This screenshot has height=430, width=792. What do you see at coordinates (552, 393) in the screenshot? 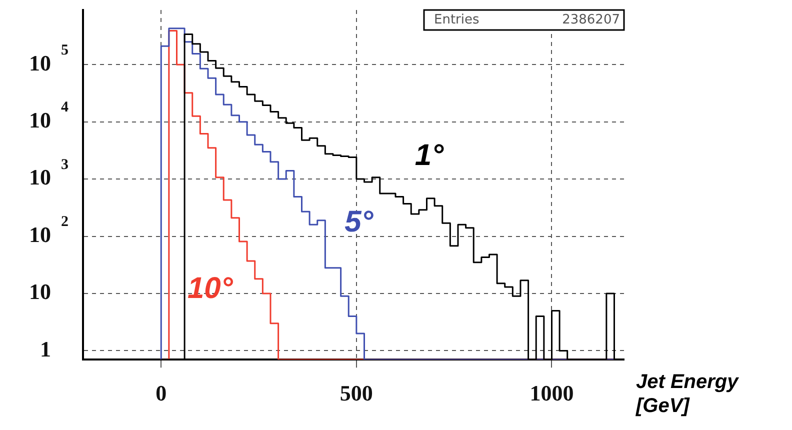
I see `x-tick-label: 1000` at bounding box center [552, 393].